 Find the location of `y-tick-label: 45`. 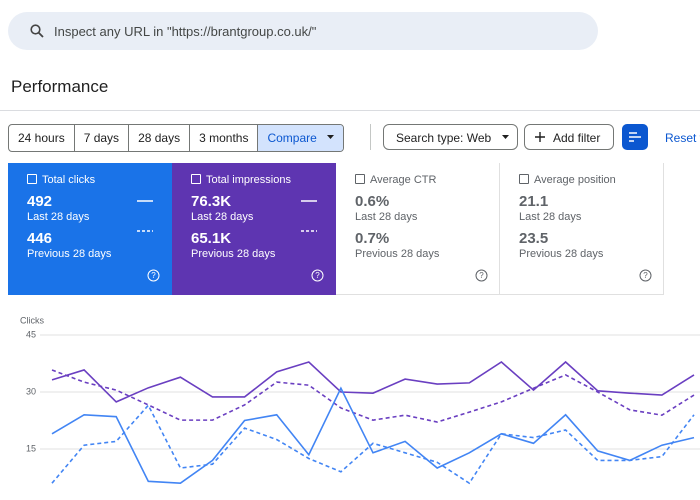

y-tick-label: 45 is located at coordinates (31, 334).